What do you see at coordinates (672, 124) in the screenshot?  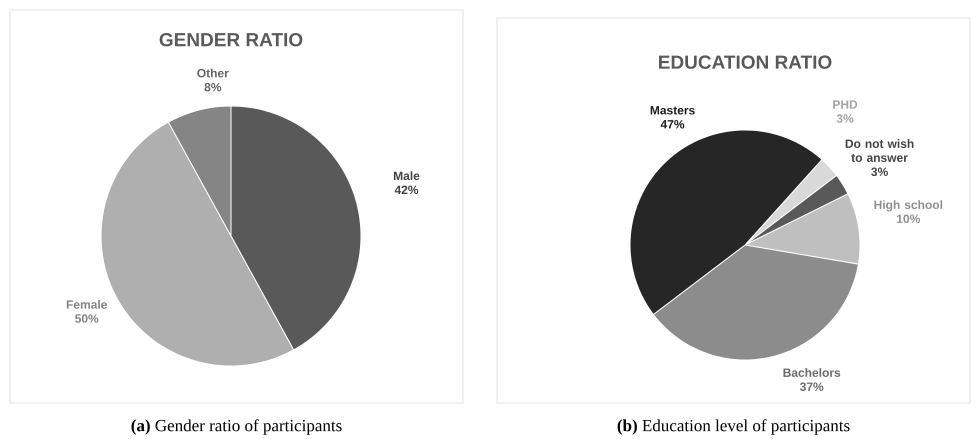 I see `data-label: 47%` at bounding box center [672, 124].